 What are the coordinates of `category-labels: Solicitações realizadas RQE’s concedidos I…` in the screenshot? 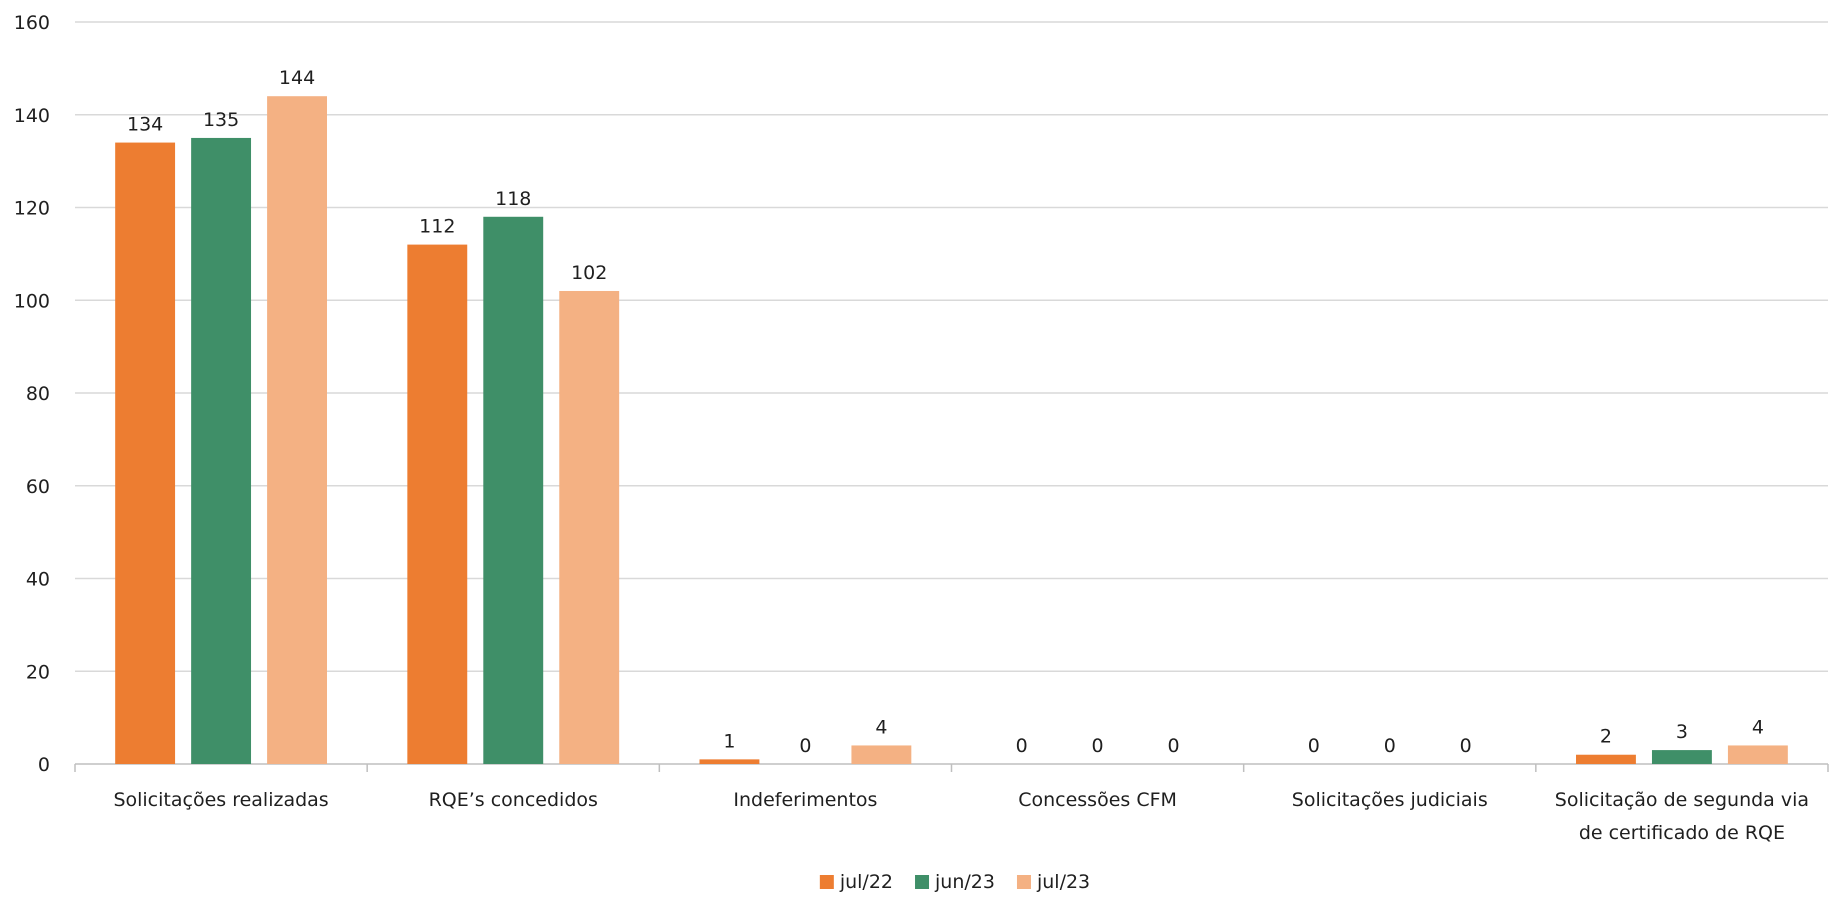 It's located at (961, 816).